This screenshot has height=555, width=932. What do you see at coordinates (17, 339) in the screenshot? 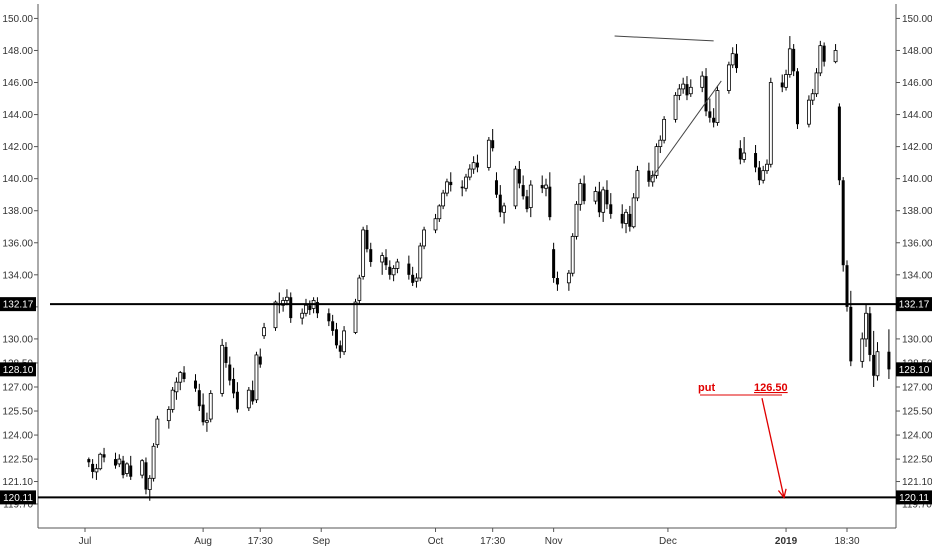
I see `y-tick-label-left: 130.00` at bounding box center [17, 339].